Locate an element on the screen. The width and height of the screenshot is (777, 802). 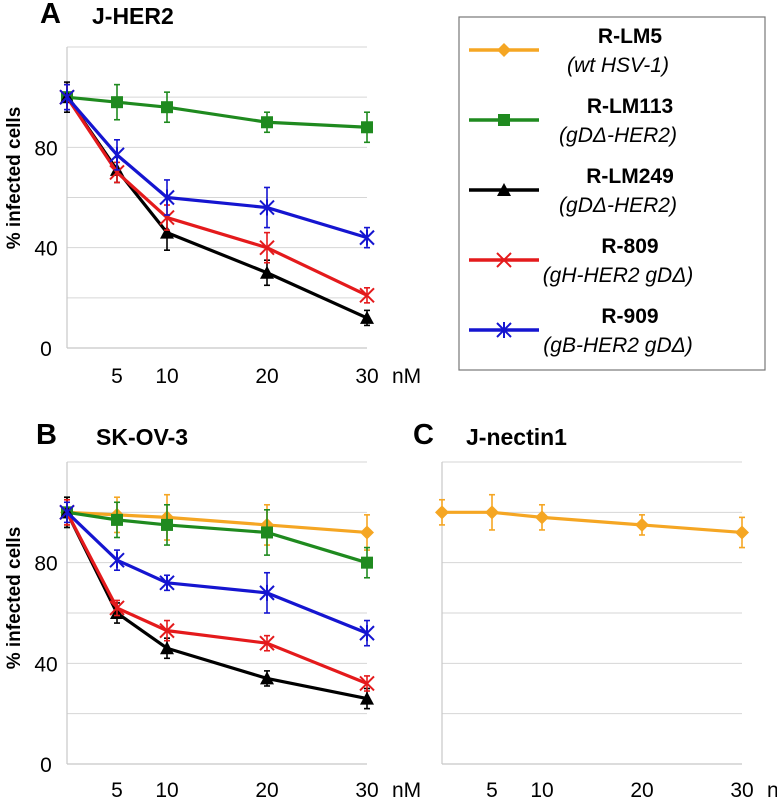
legend-name: R-LM5 is located at coordinates (630, 36).